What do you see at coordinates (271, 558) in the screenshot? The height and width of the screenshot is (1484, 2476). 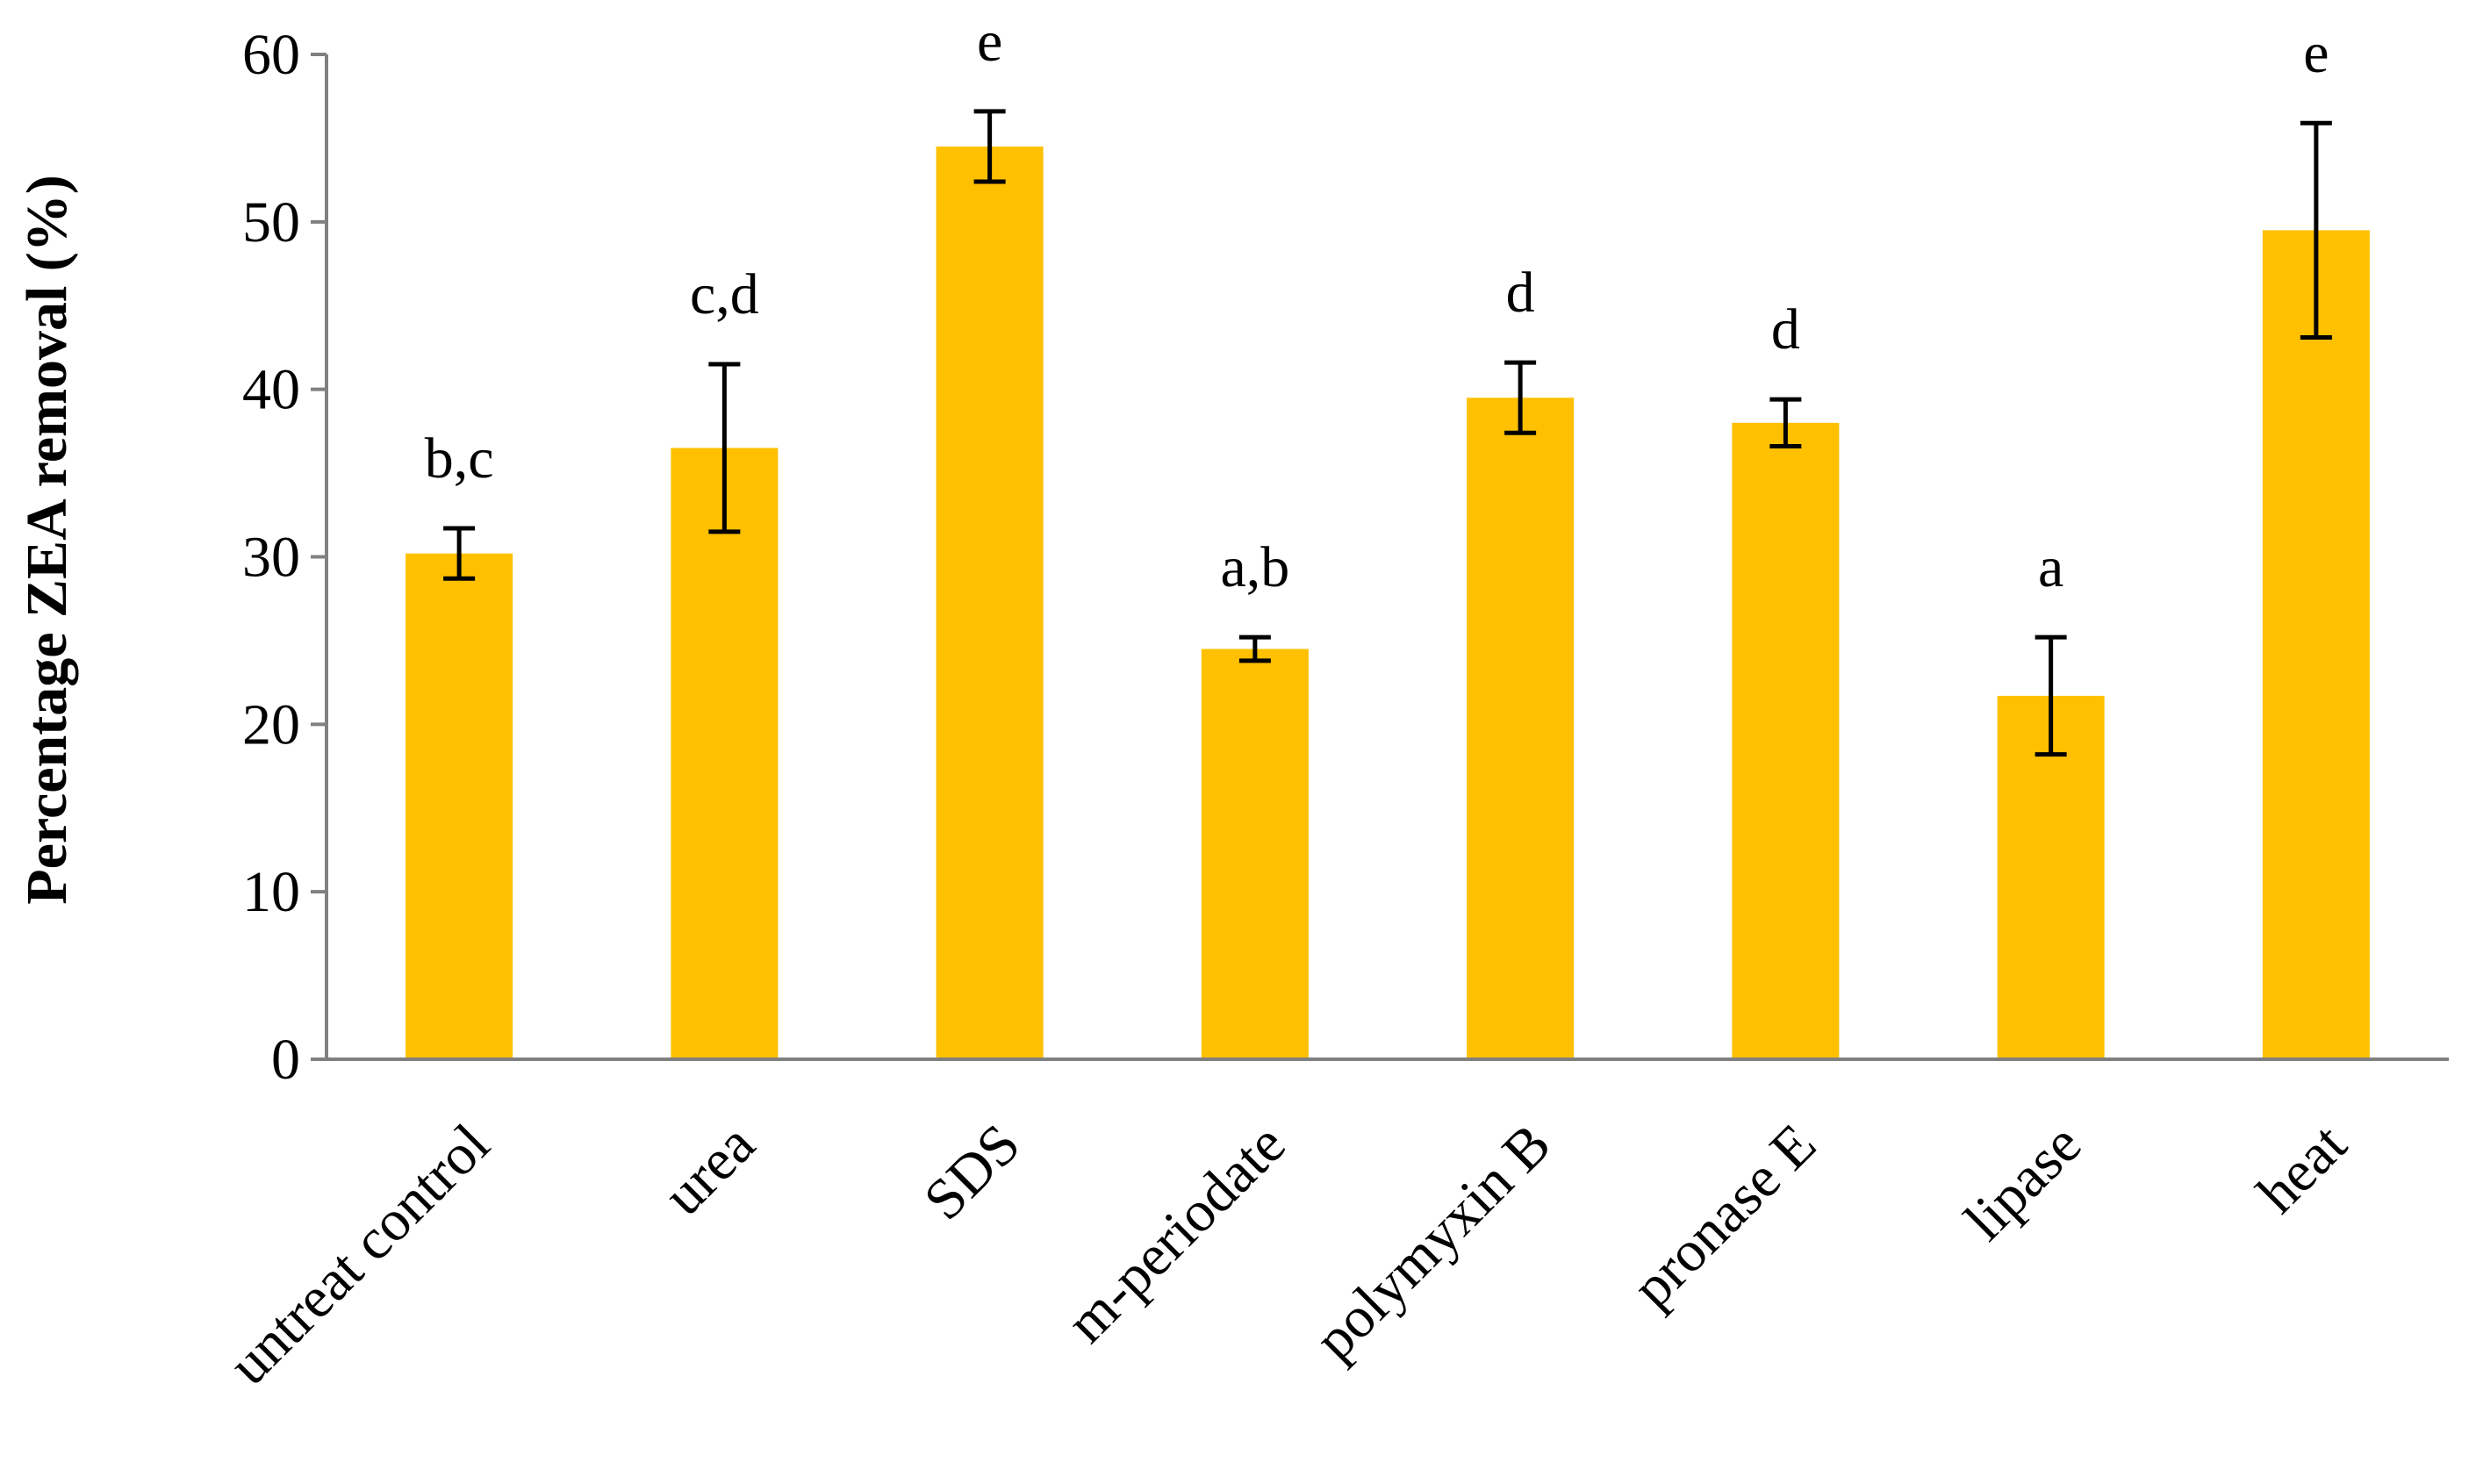 I see `y-tick-label: 30` at bounding box center [271, 558].